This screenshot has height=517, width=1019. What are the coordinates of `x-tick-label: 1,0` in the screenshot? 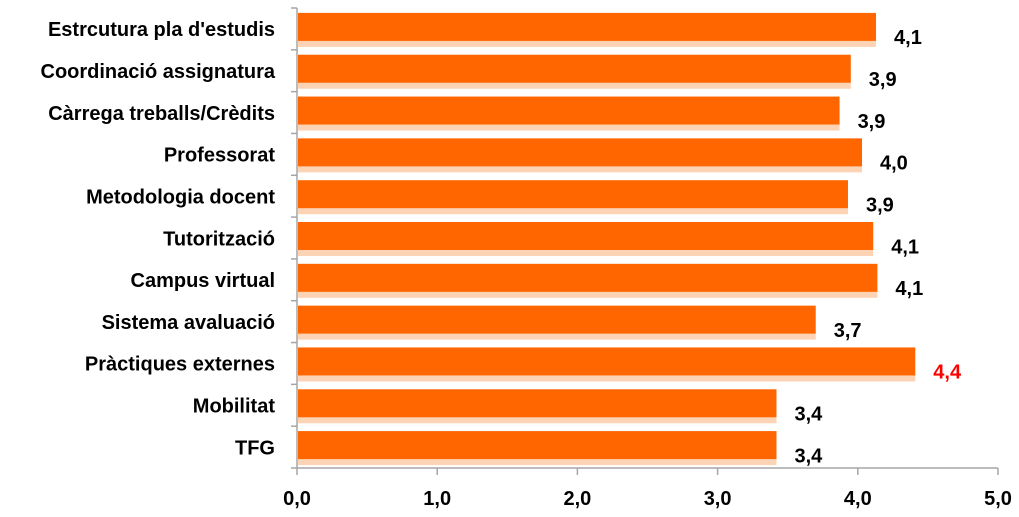 It's located at (437, 499).